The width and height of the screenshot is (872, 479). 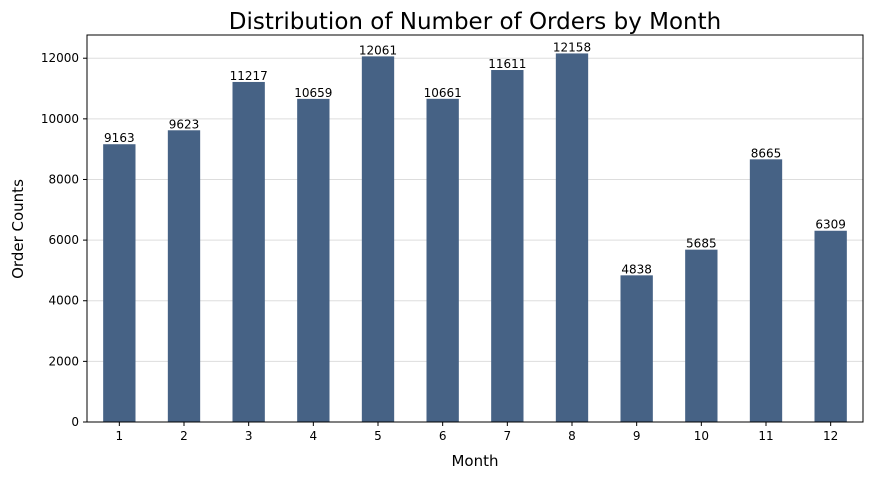 What do you see at coordinates (443, 93) in the screenshot?
I see `data-label: 10661` at bounding box center [443, 93].